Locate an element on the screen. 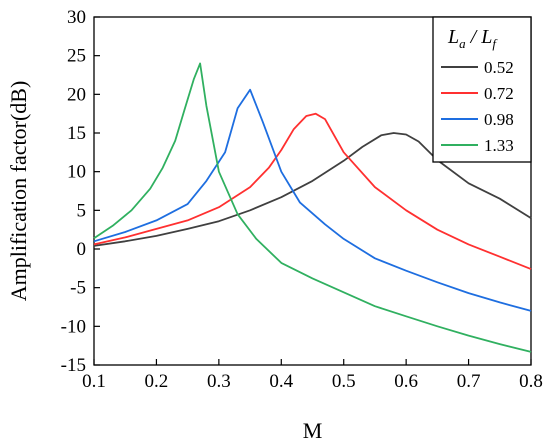 The image size is (550, 443). y-tick-label-3: 0 is located at coordinates (82, 249).